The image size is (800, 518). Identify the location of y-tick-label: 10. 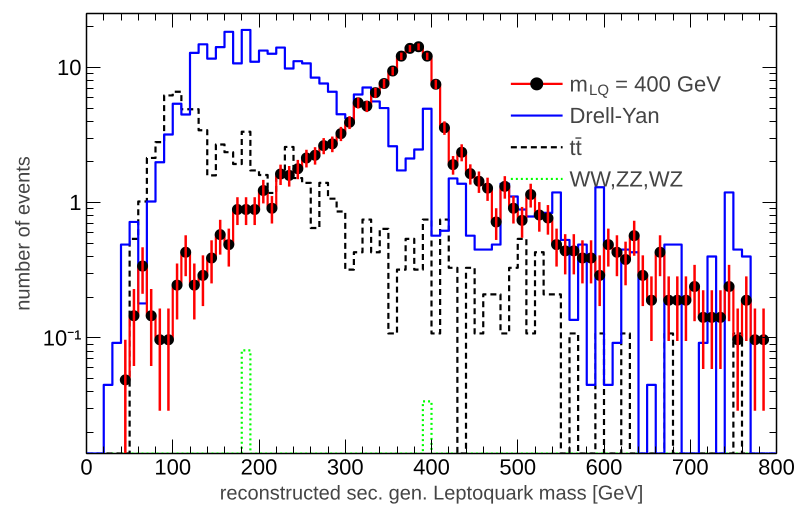
(69, 67).